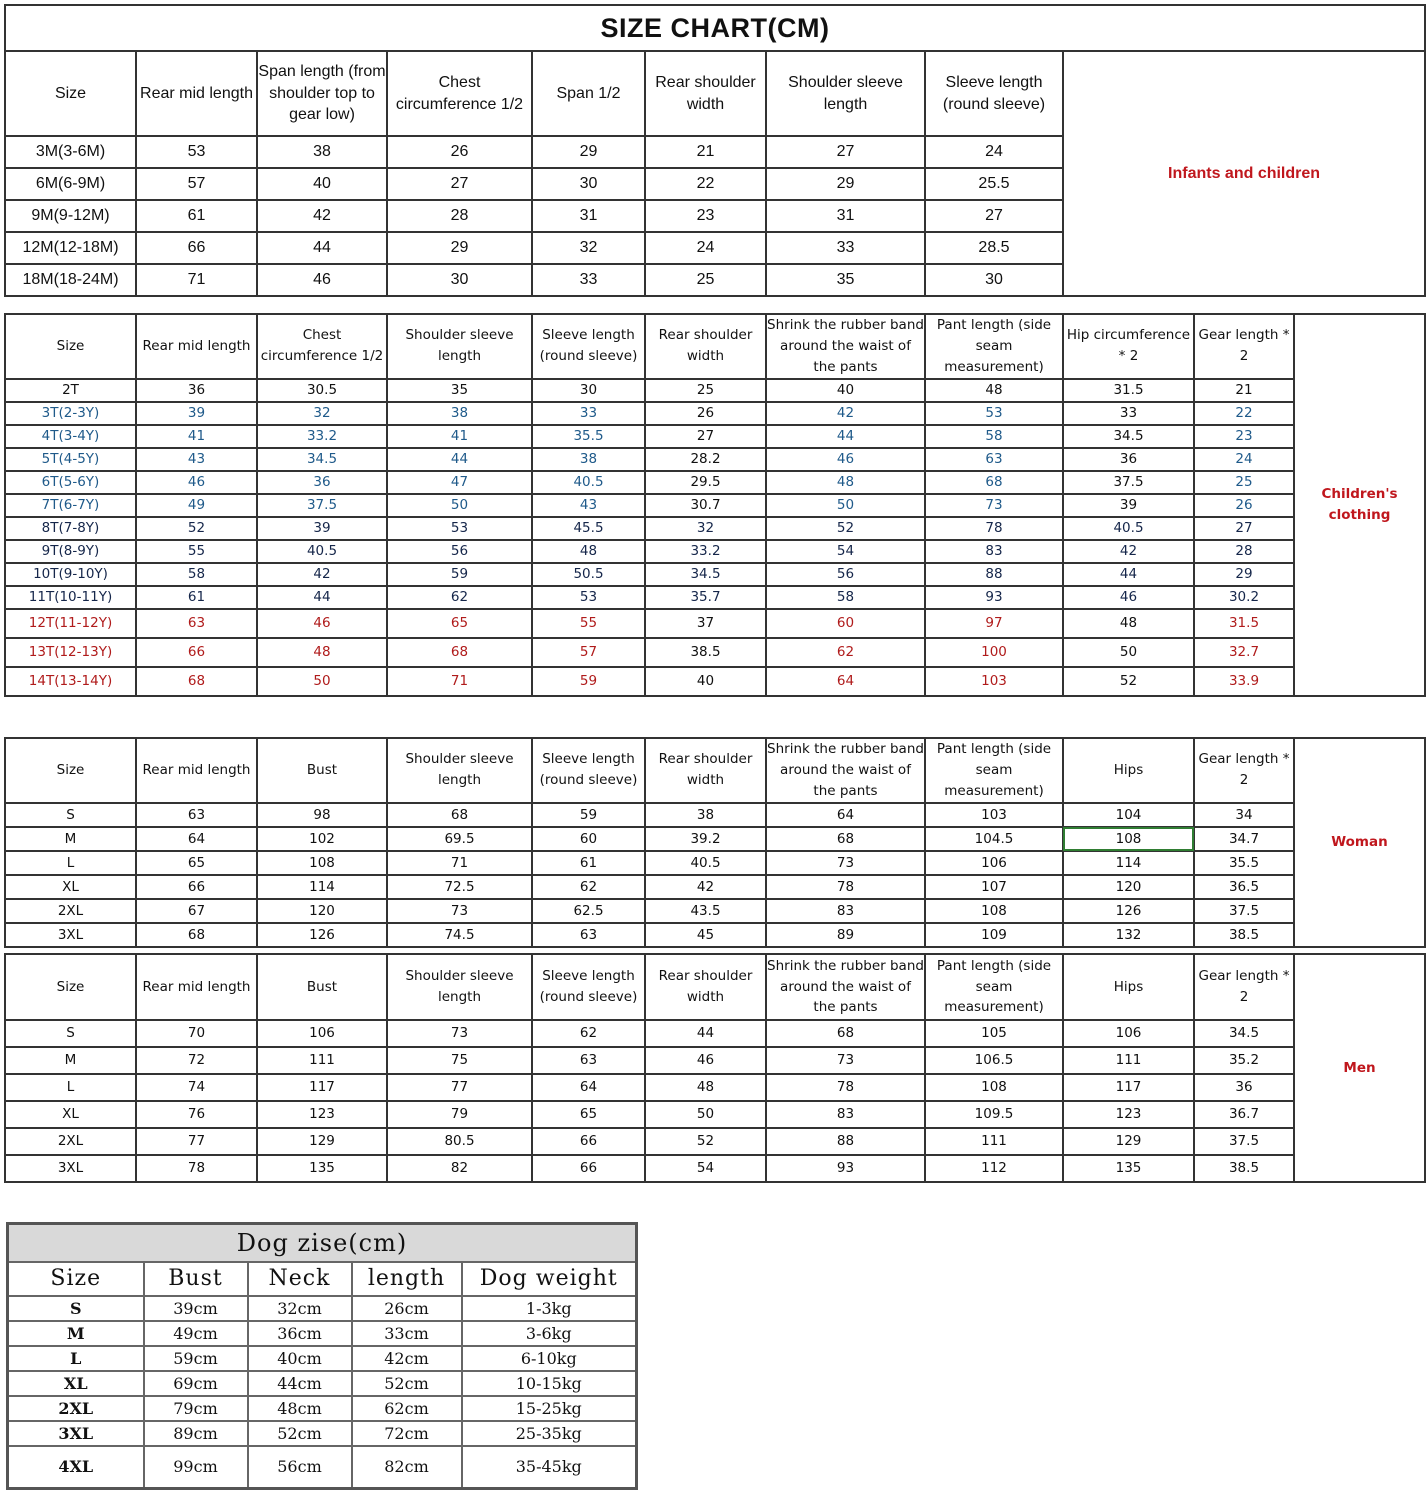  Describe the element at coordinates (70, 280) in the screenshot. I see `size-cell: 18M(18-24M)` at that location.